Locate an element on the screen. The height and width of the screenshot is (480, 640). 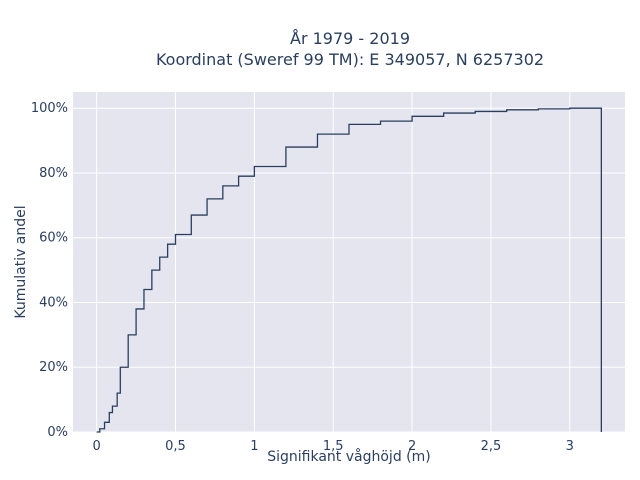
y-tick-label: 80% is located at coordinates (53, 173).